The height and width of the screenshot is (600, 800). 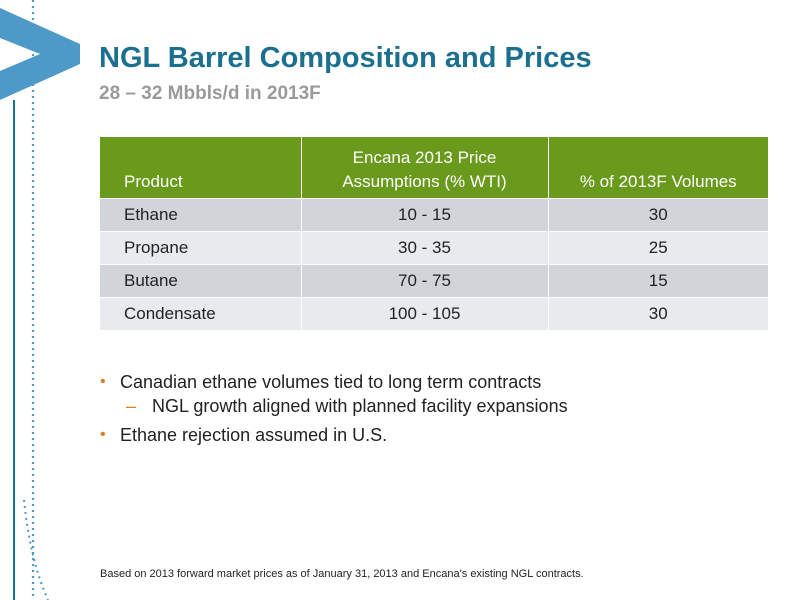 I want to click on table-row: Propane 30 - 35 25, so click(x=434, y=248).